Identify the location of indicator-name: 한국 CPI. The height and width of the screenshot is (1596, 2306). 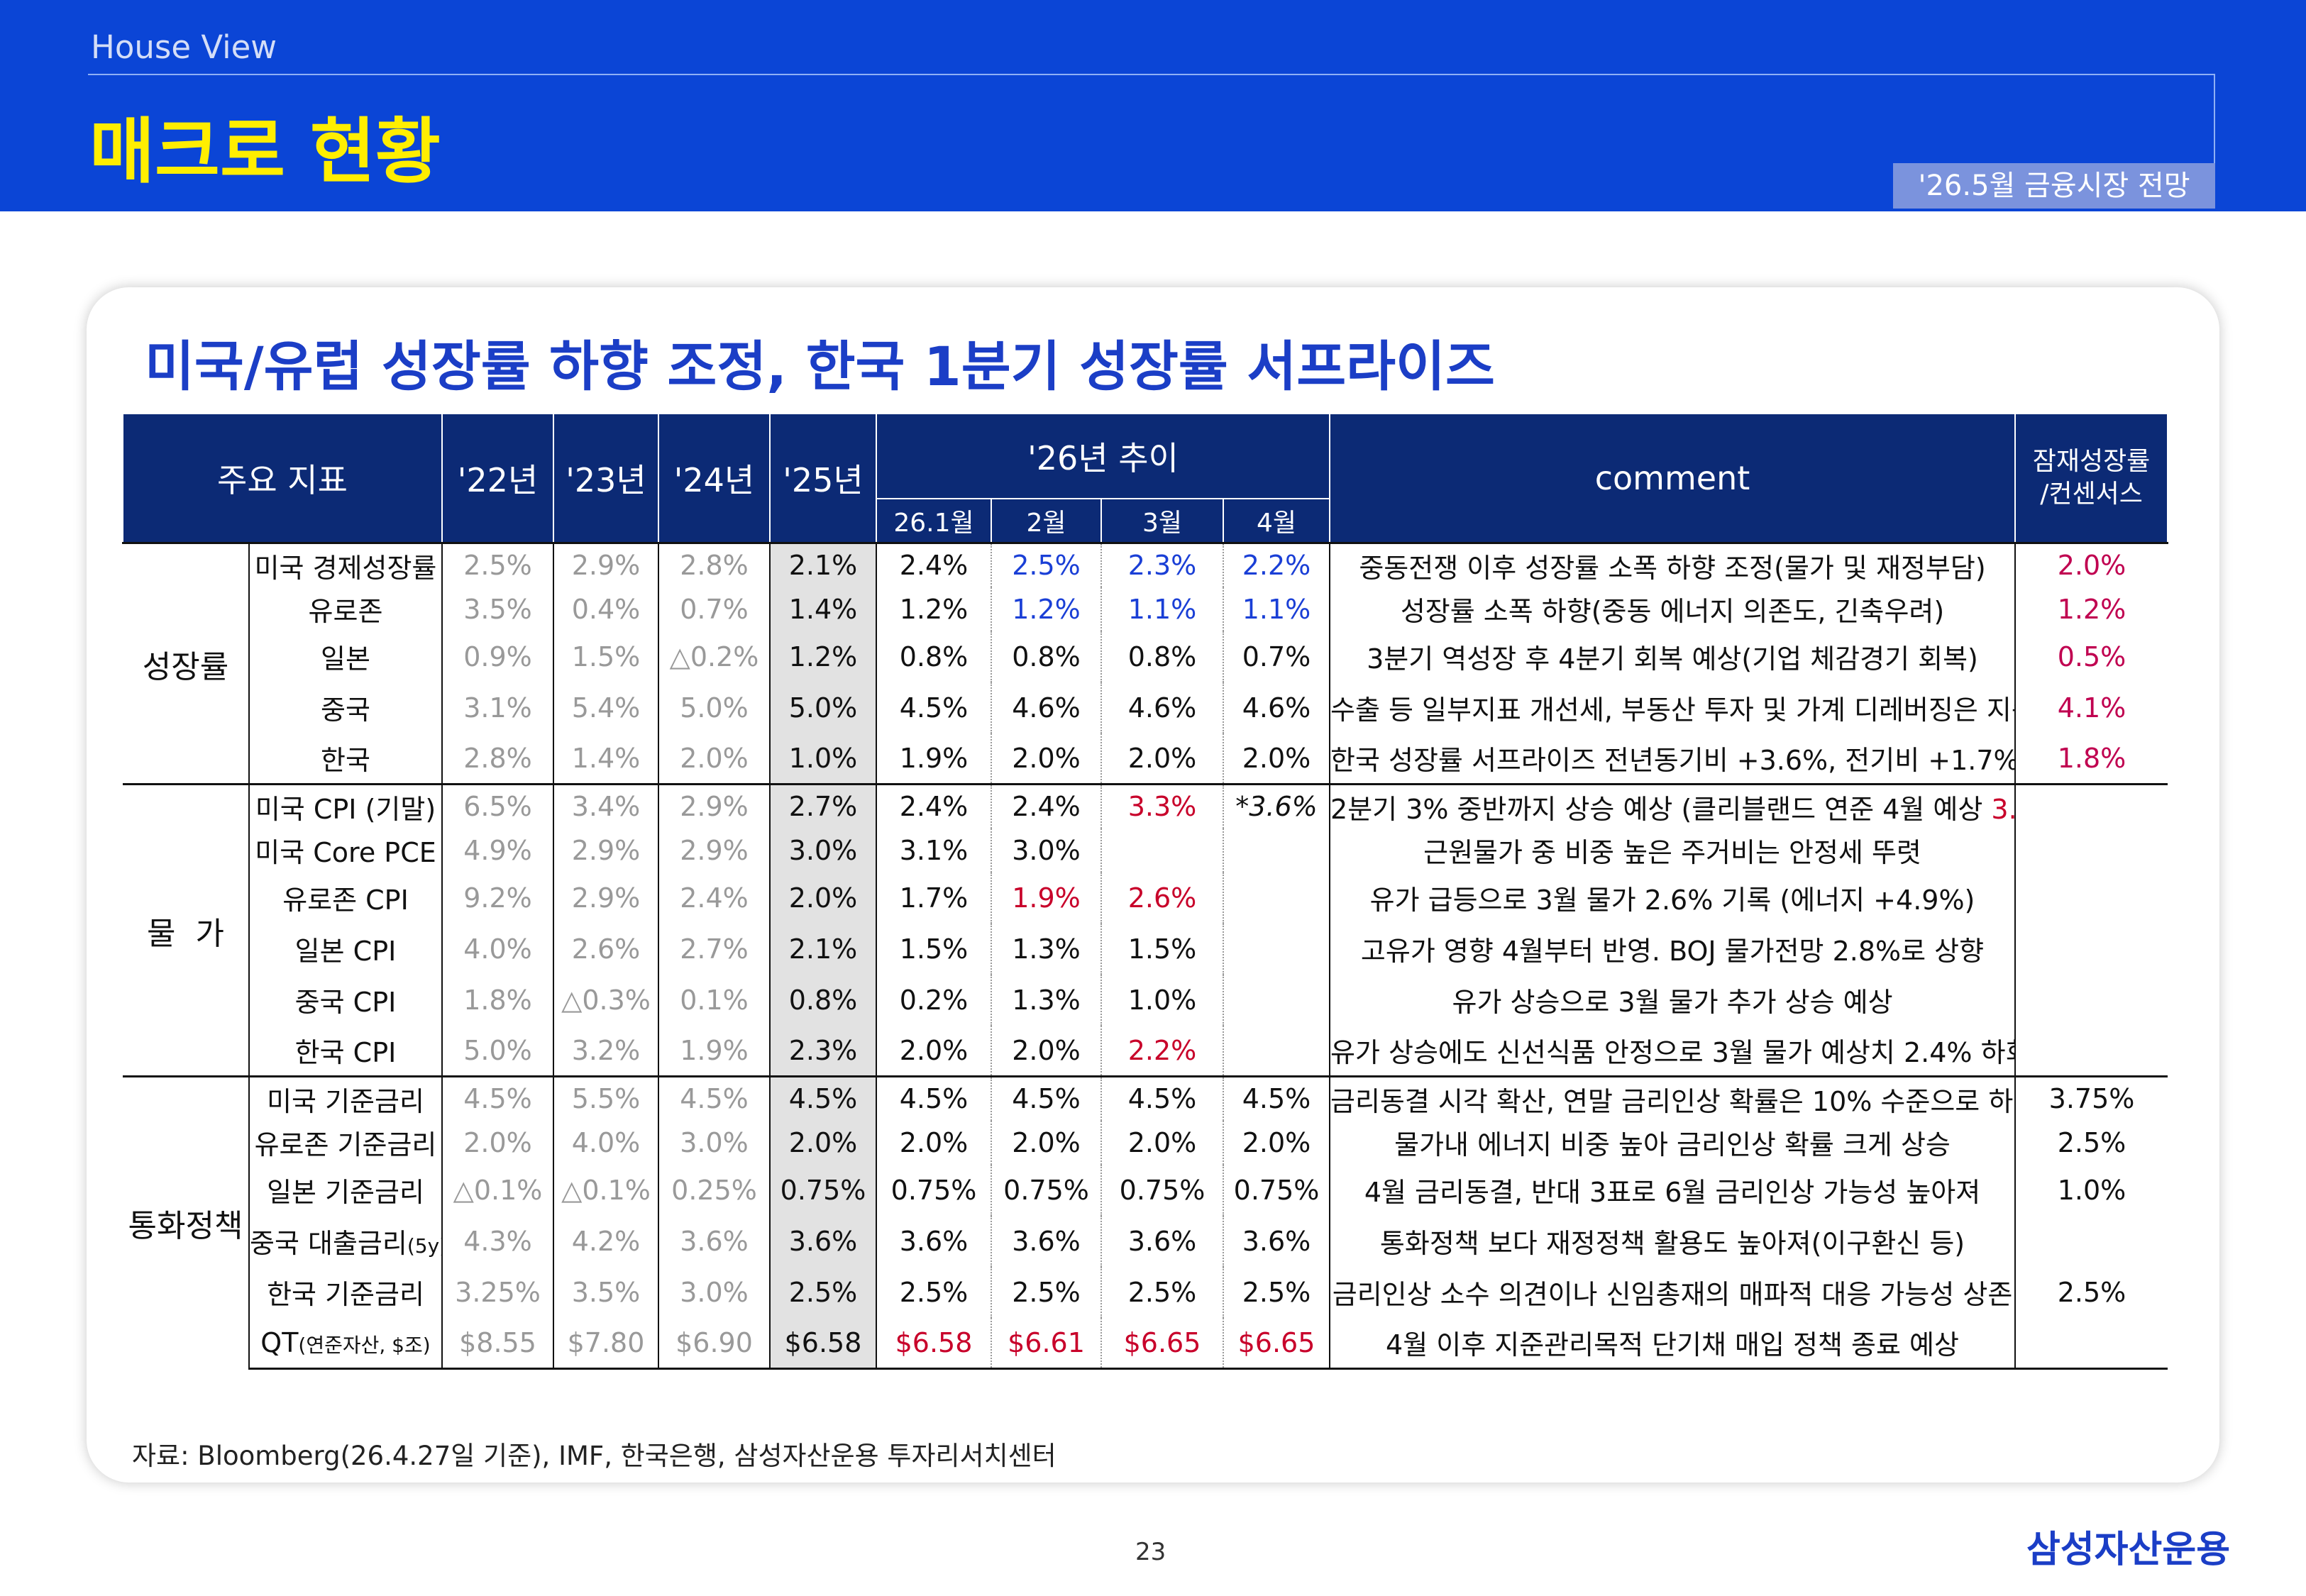
(346, 1051).